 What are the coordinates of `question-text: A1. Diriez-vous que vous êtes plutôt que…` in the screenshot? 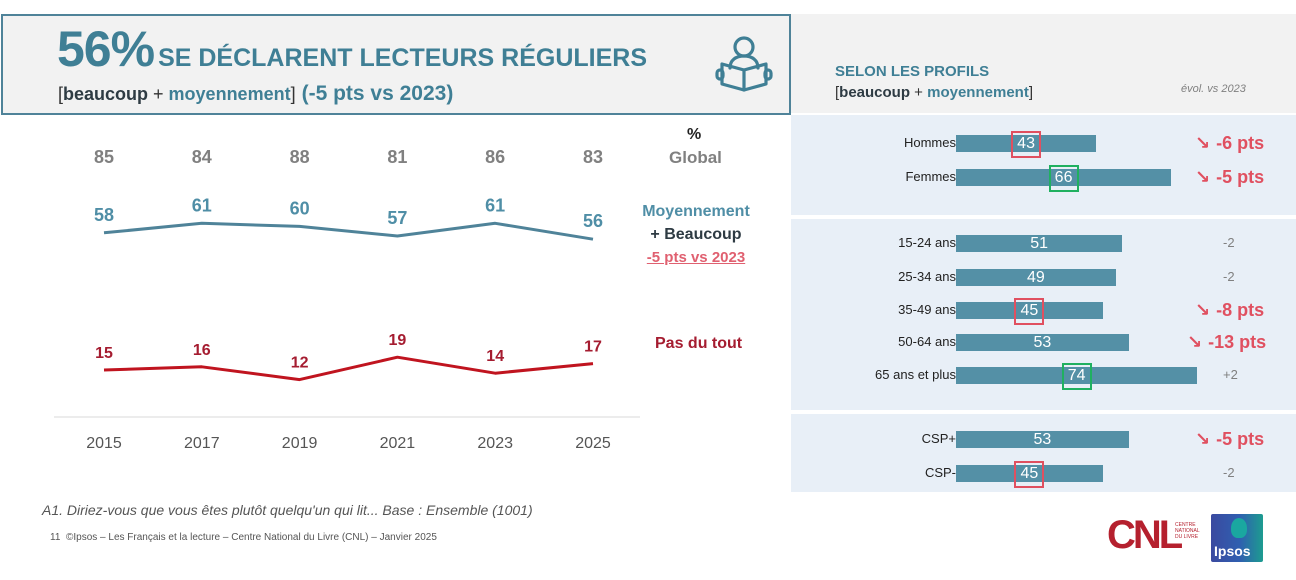 It's located at (287, 510).